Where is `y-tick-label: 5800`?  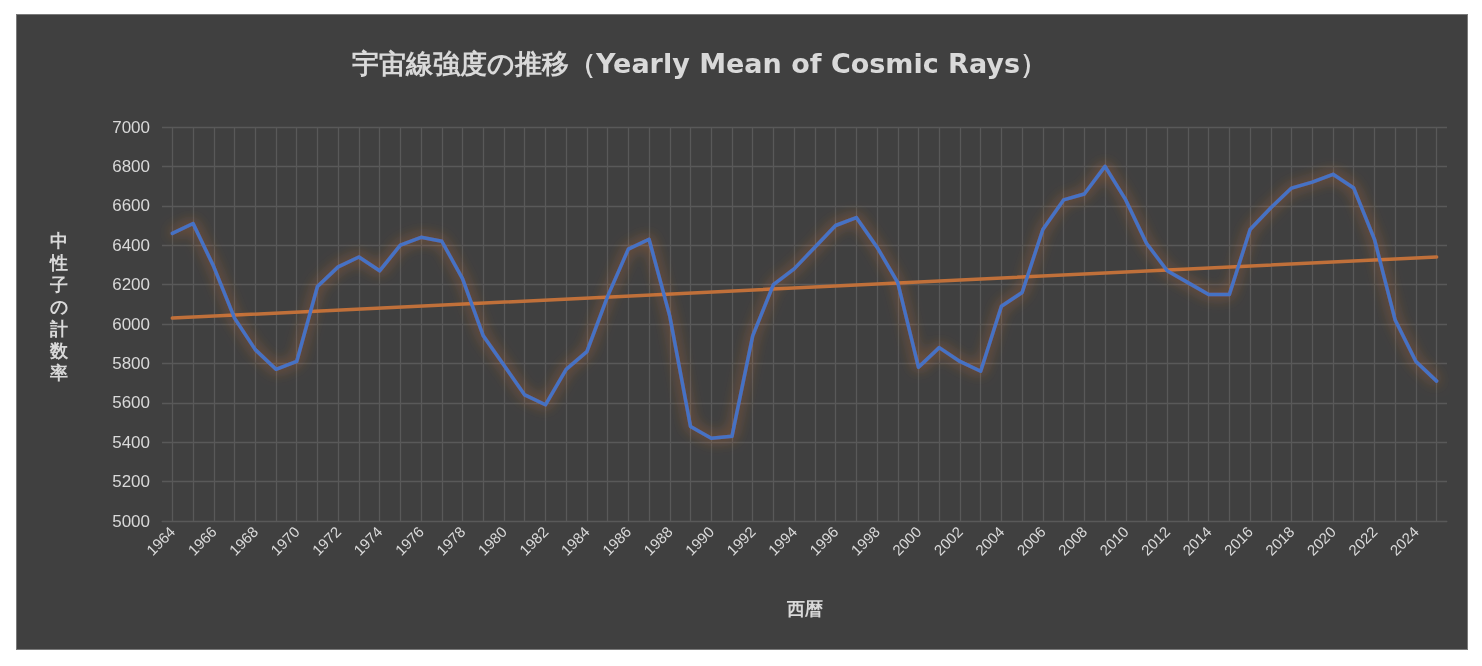 y-tick-label: 5800 is located at coordinates (131, 363).